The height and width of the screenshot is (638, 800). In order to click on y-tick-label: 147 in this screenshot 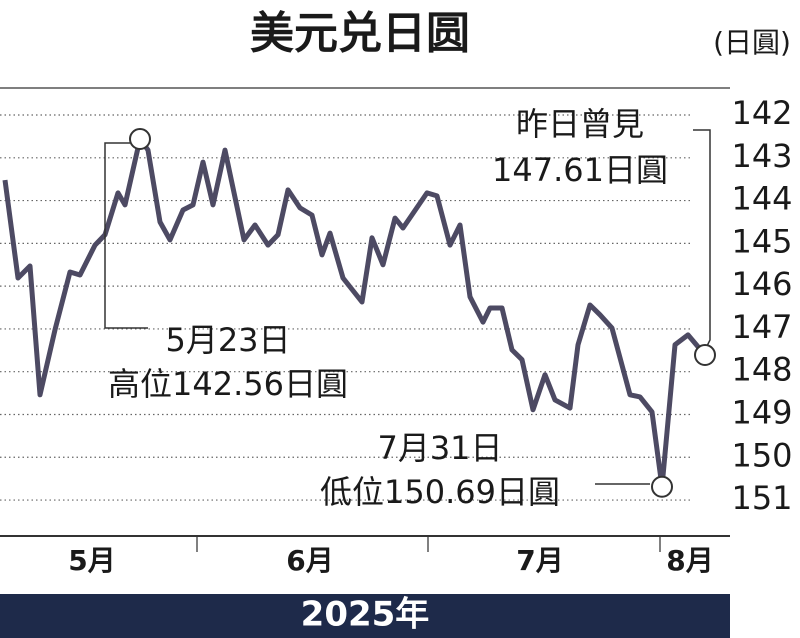, I will do `click(761, 327)`.